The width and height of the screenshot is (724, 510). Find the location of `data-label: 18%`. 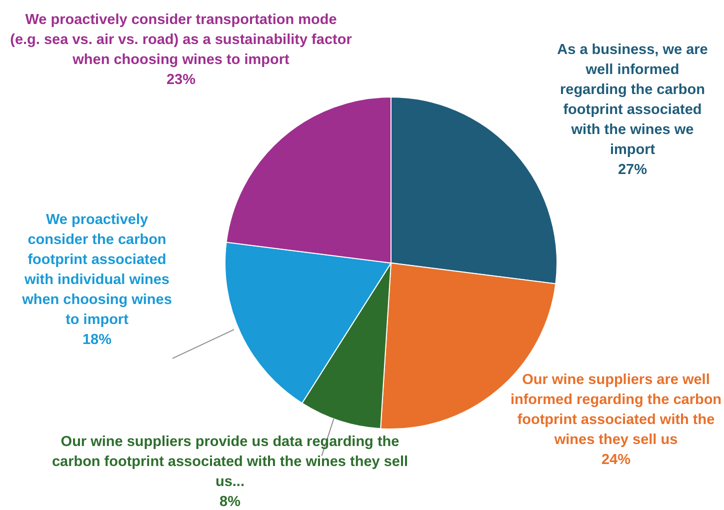

data-label: 18% is located at coordinates (97, 340).